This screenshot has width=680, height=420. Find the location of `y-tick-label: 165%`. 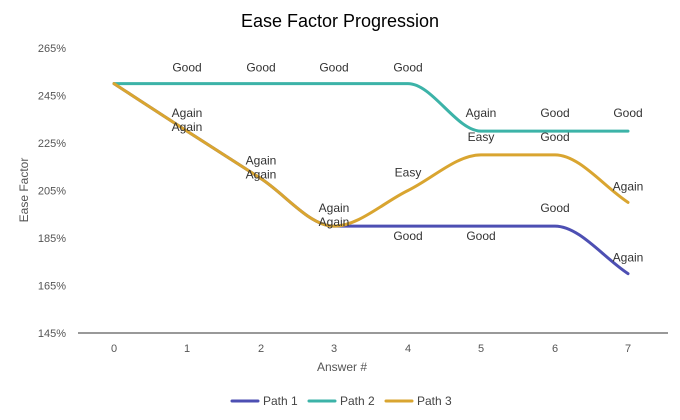

y-tick-label: 165% is located at coordinates (52, 287).